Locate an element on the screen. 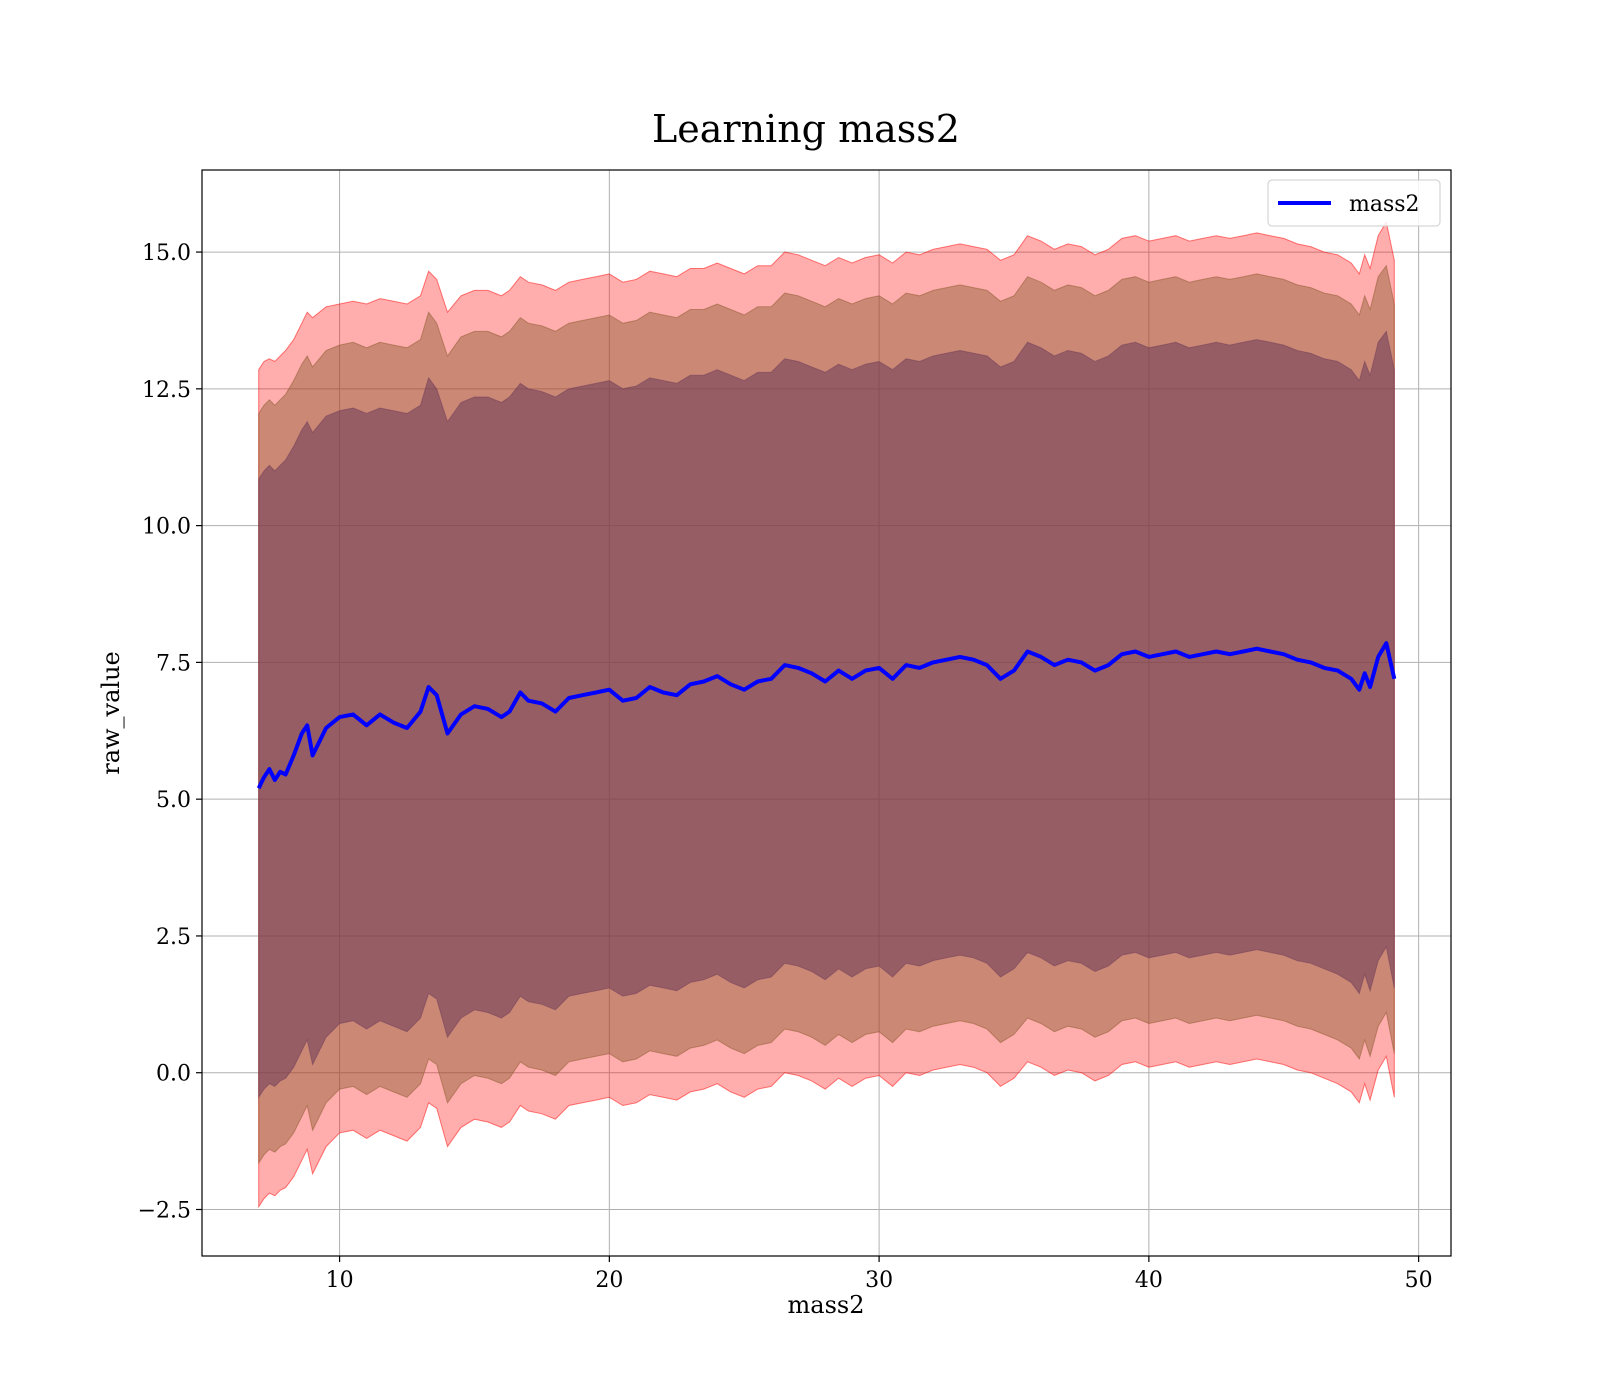  y-tick-label: −2.5 is located at coordinates (164, 1210).